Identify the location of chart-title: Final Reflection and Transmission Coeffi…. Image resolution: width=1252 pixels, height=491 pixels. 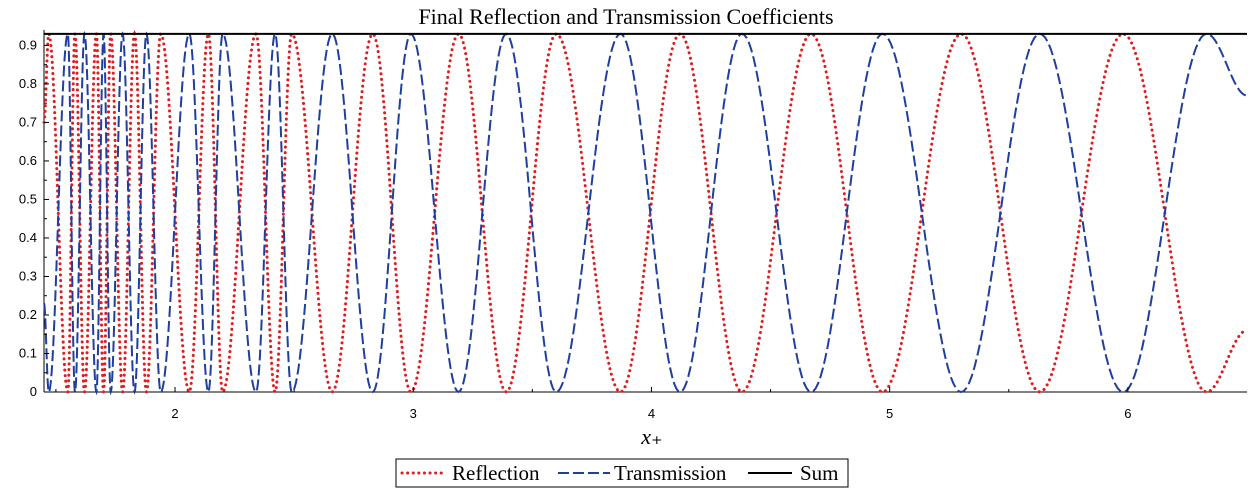
(625, 16).